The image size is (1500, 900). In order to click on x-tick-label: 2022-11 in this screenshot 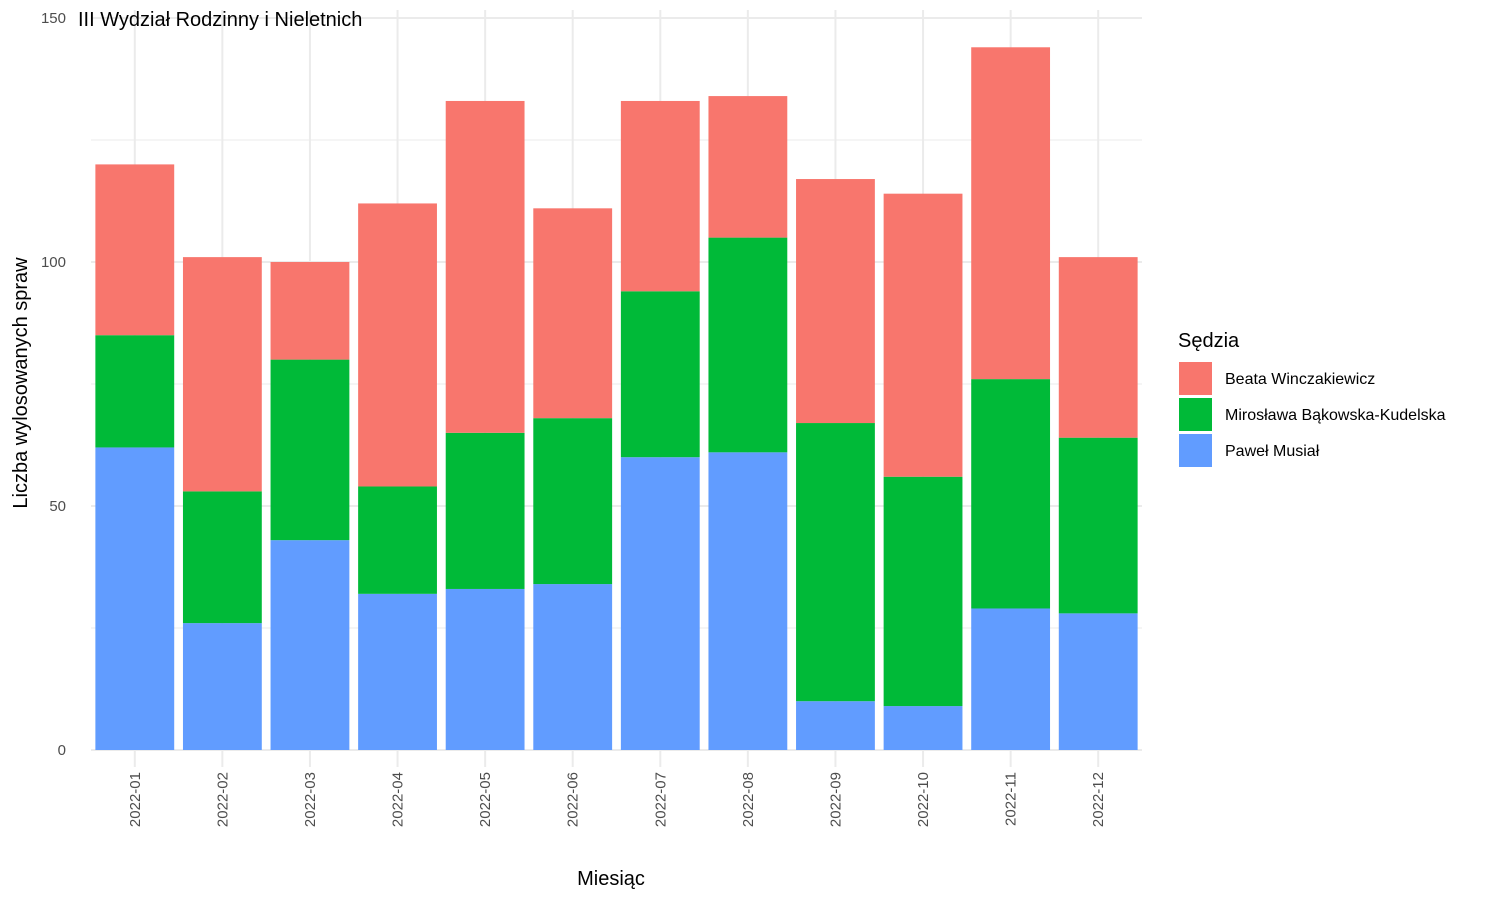, I will do `click(1011, 799)`.